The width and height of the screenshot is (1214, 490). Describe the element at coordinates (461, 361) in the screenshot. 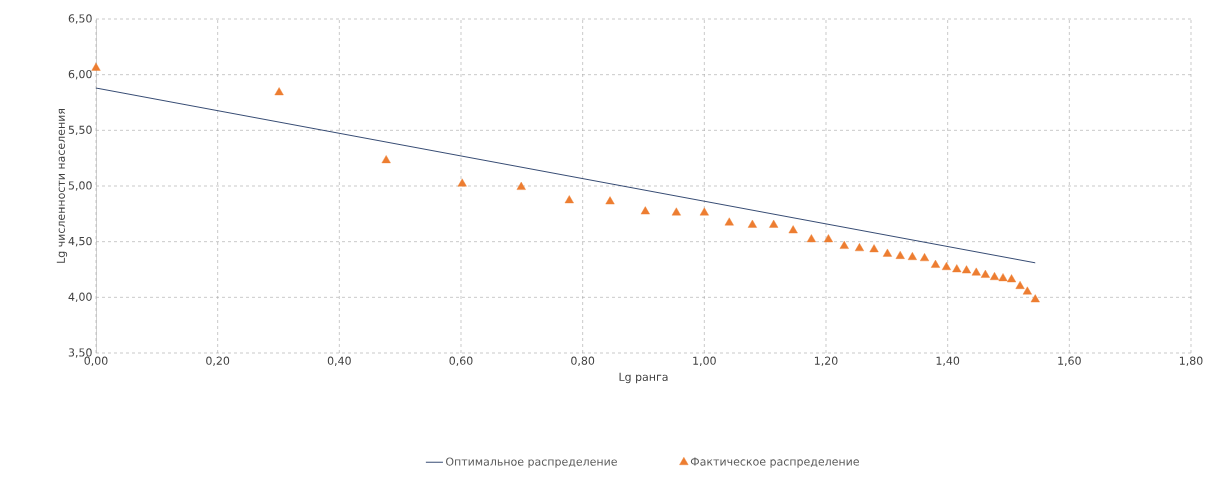

I see `x-tick-label: 0,60` at that location.